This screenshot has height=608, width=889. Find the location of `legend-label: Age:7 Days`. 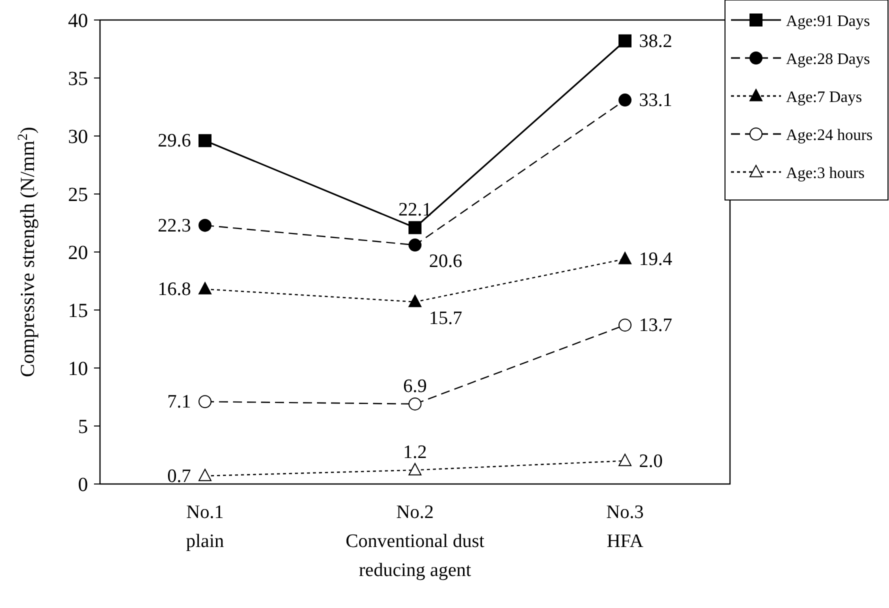

legend-label: Age:7 Days is located at coordinates (824, 97).